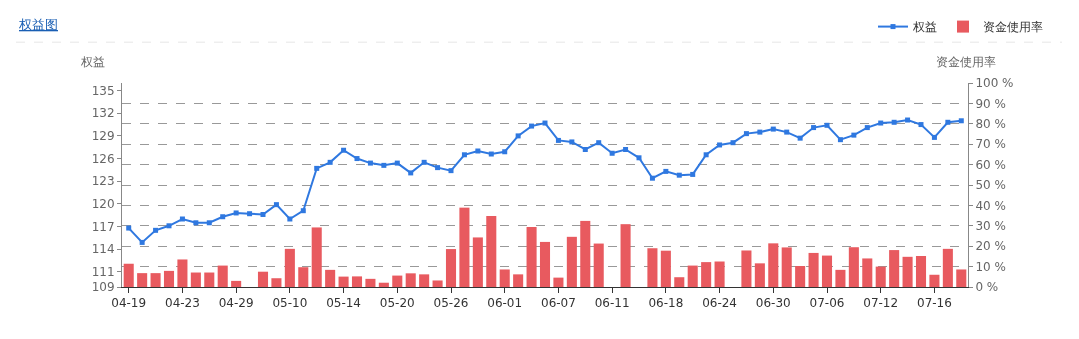  I want to click on y-tick-label: 132, so click(103, 113).